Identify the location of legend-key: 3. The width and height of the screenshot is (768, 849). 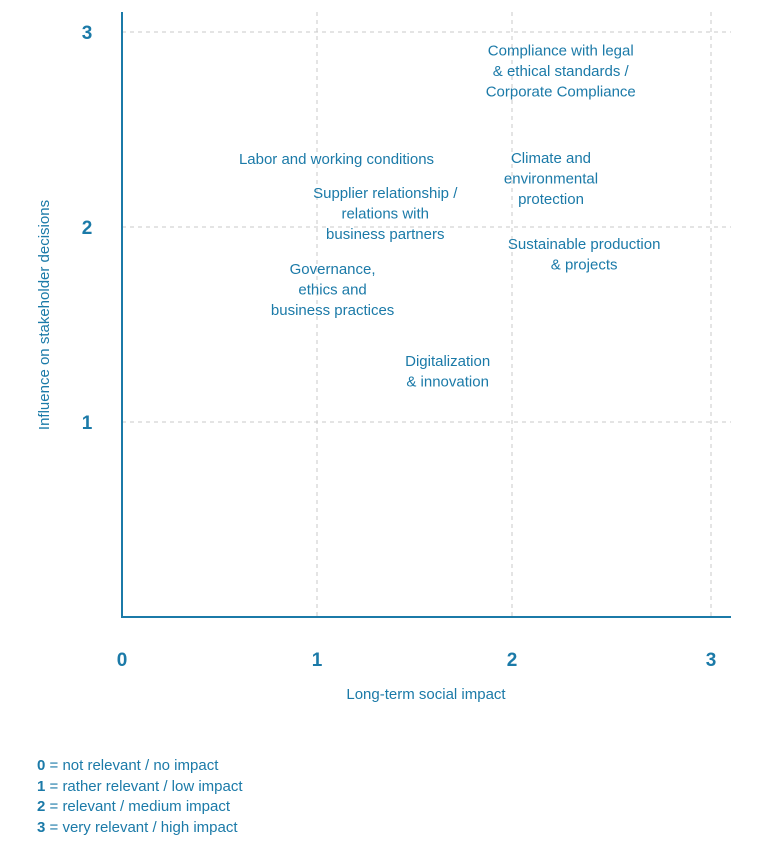
(41, 827).